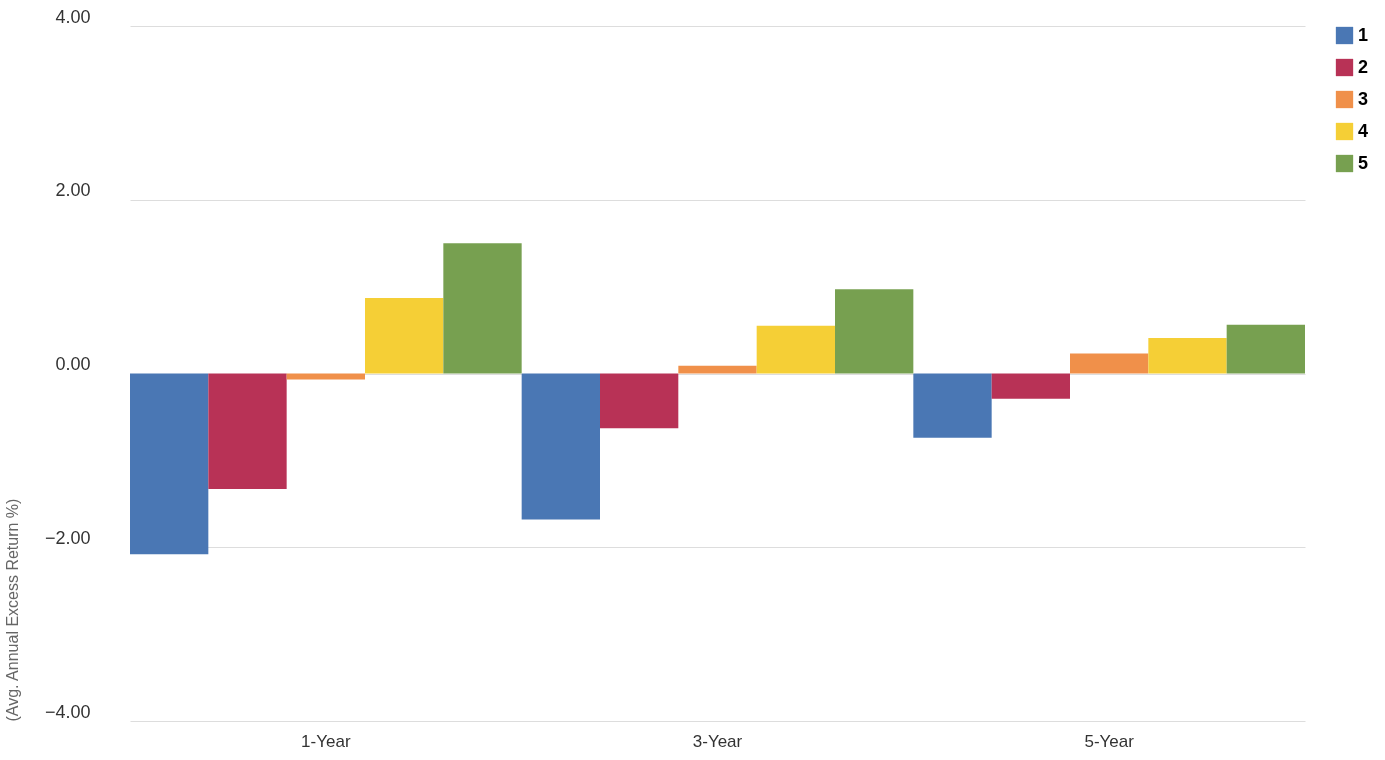 This screenshot has width=1385, height=760. Describe the element at coordinates (1363, 34) in the screenshot. I see `legend-label: 1` at that location.